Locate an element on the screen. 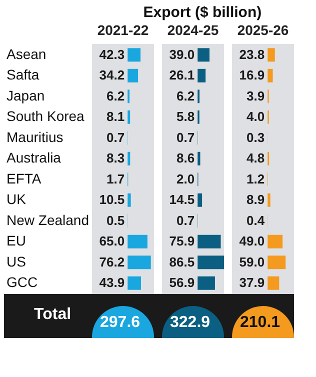  series-label: 2021-22 is located at coordinates (123, 30).